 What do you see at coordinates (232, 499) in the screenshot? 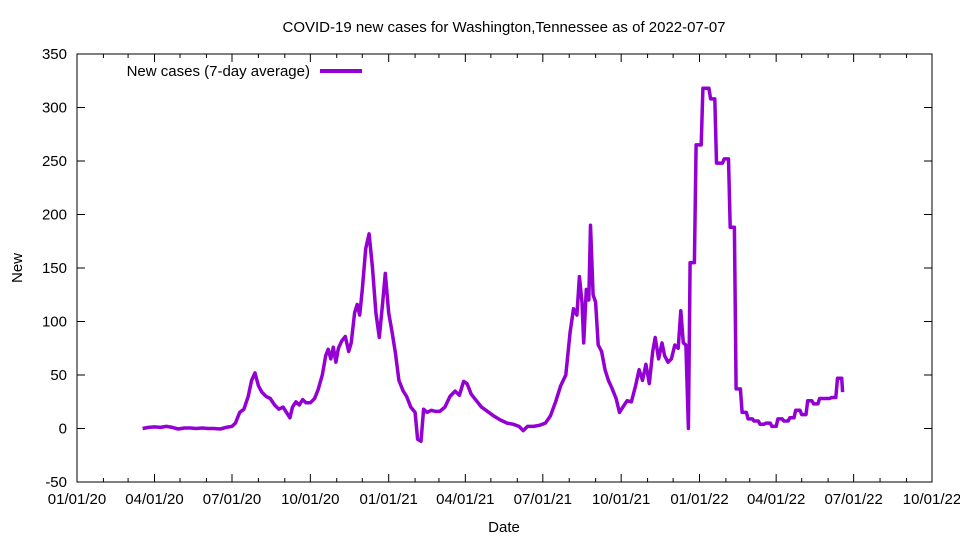
I see `x-tick-label: 07/01/20` at bounding box center [232, 499].